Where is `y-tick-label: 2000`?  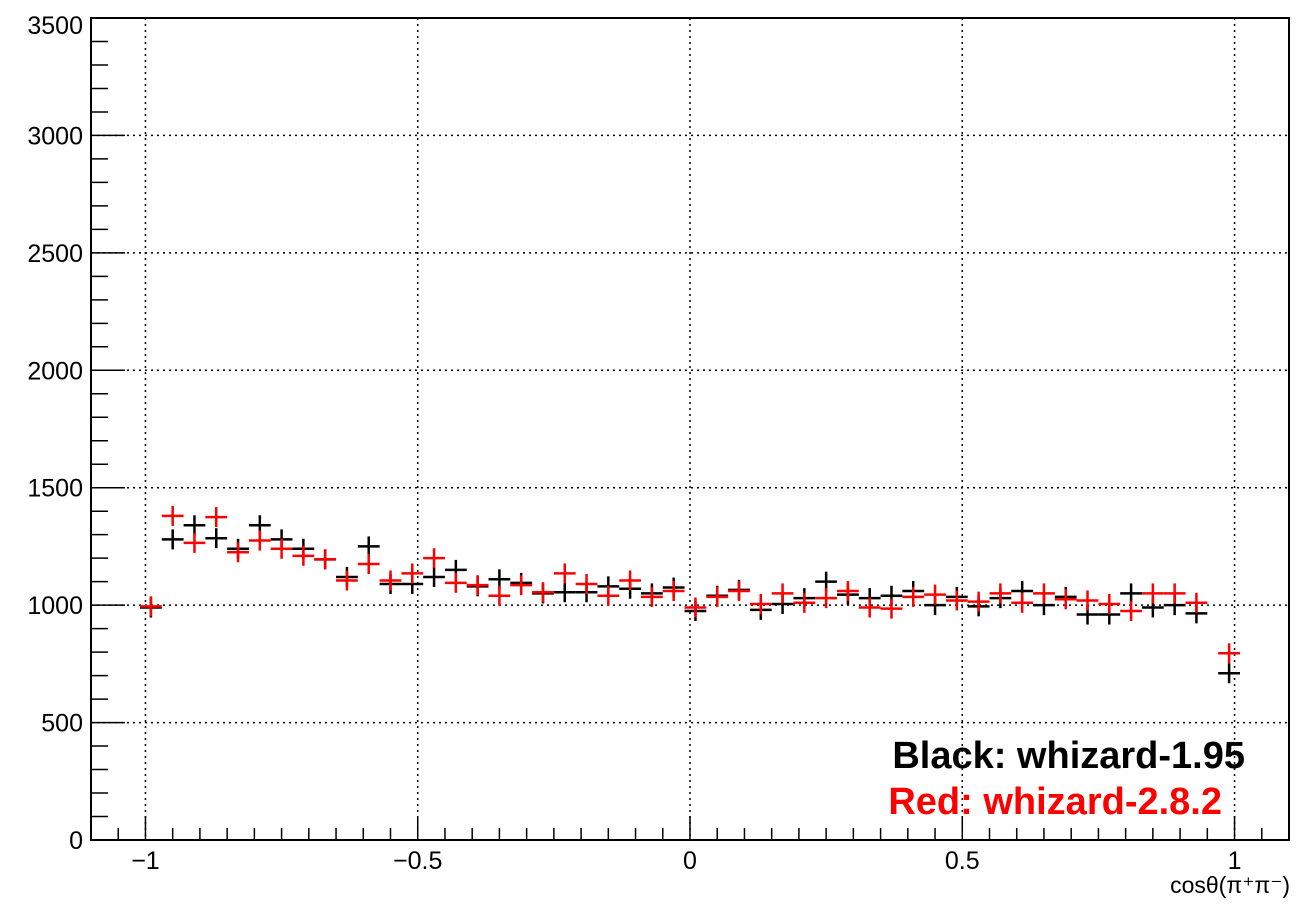
y-tick-label: 2000 is located at coordinates (55, 371).